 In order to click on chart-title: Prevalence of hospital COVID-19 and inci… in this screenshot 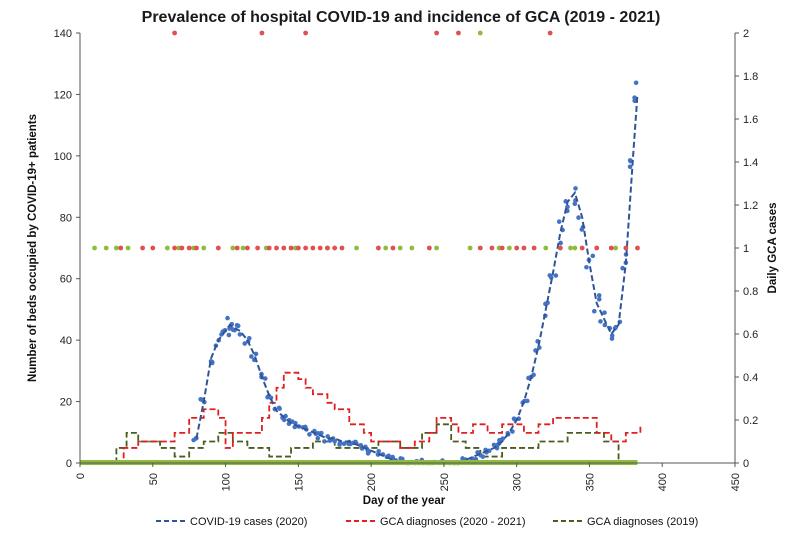, I will do `click(401, 17)`.